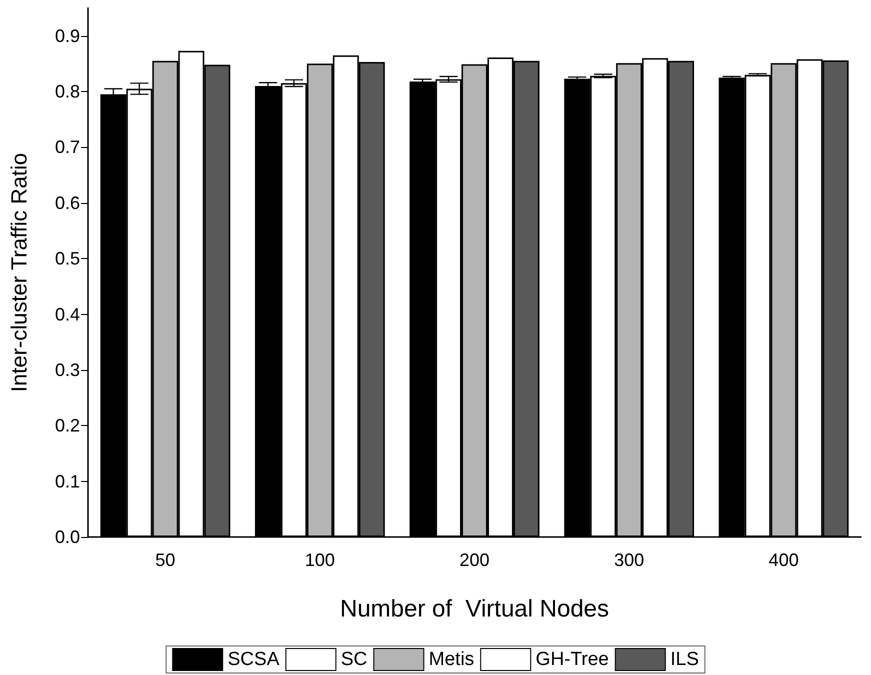  What do you see at coordinates (67, 537) in the screenshot?
I see `y-tick-label: 0.0` at bounding box center [67, 537].